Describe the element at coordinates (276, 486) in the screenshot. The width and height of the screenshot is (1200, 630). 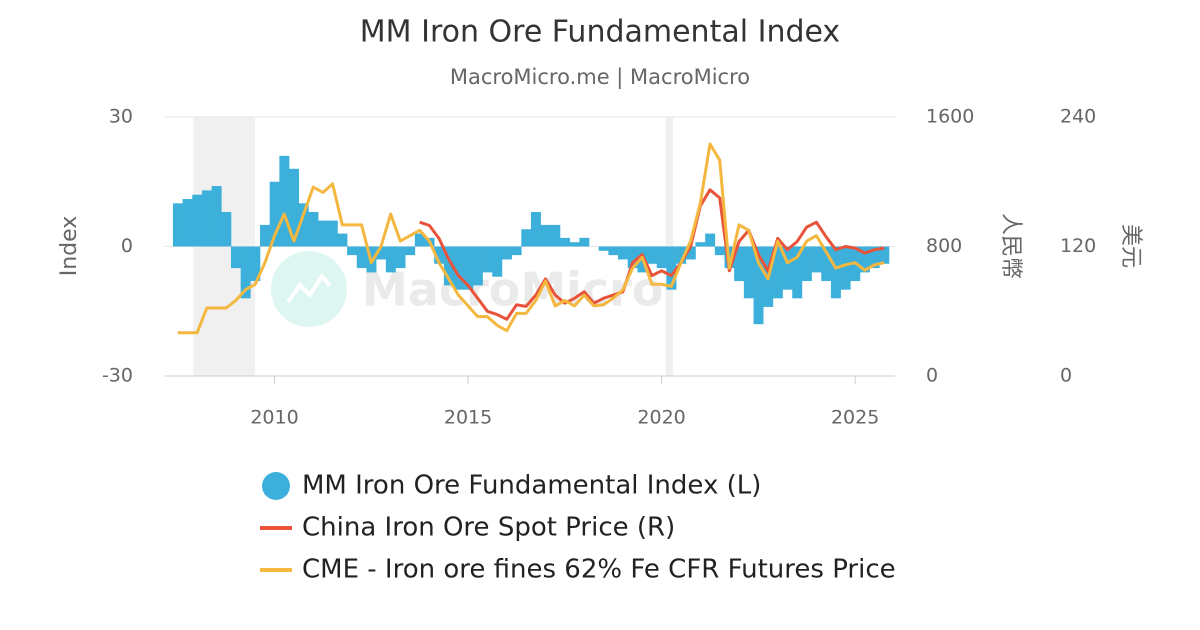
I see `legend-marker` at that location.